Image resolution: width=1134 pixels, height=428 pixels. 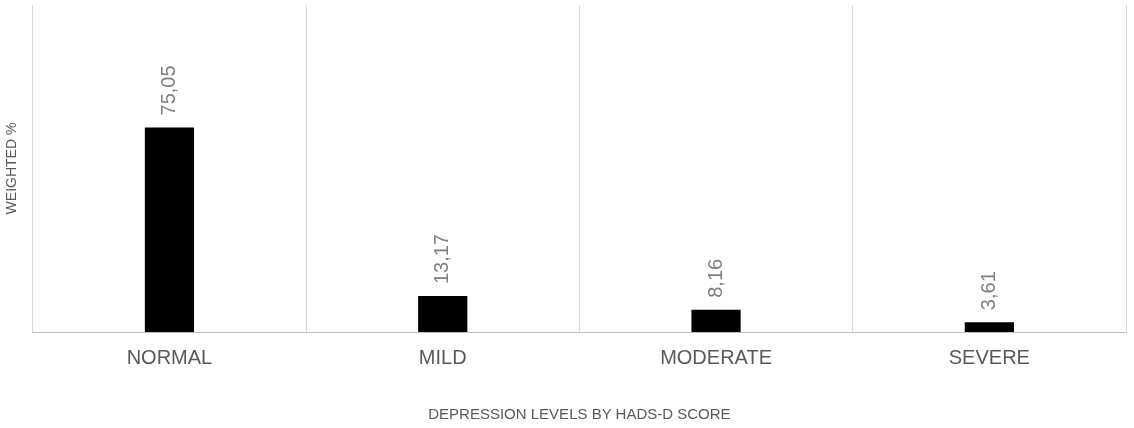 I want to click on x-tick-label: SEVERE, so click(x=989, y=356).